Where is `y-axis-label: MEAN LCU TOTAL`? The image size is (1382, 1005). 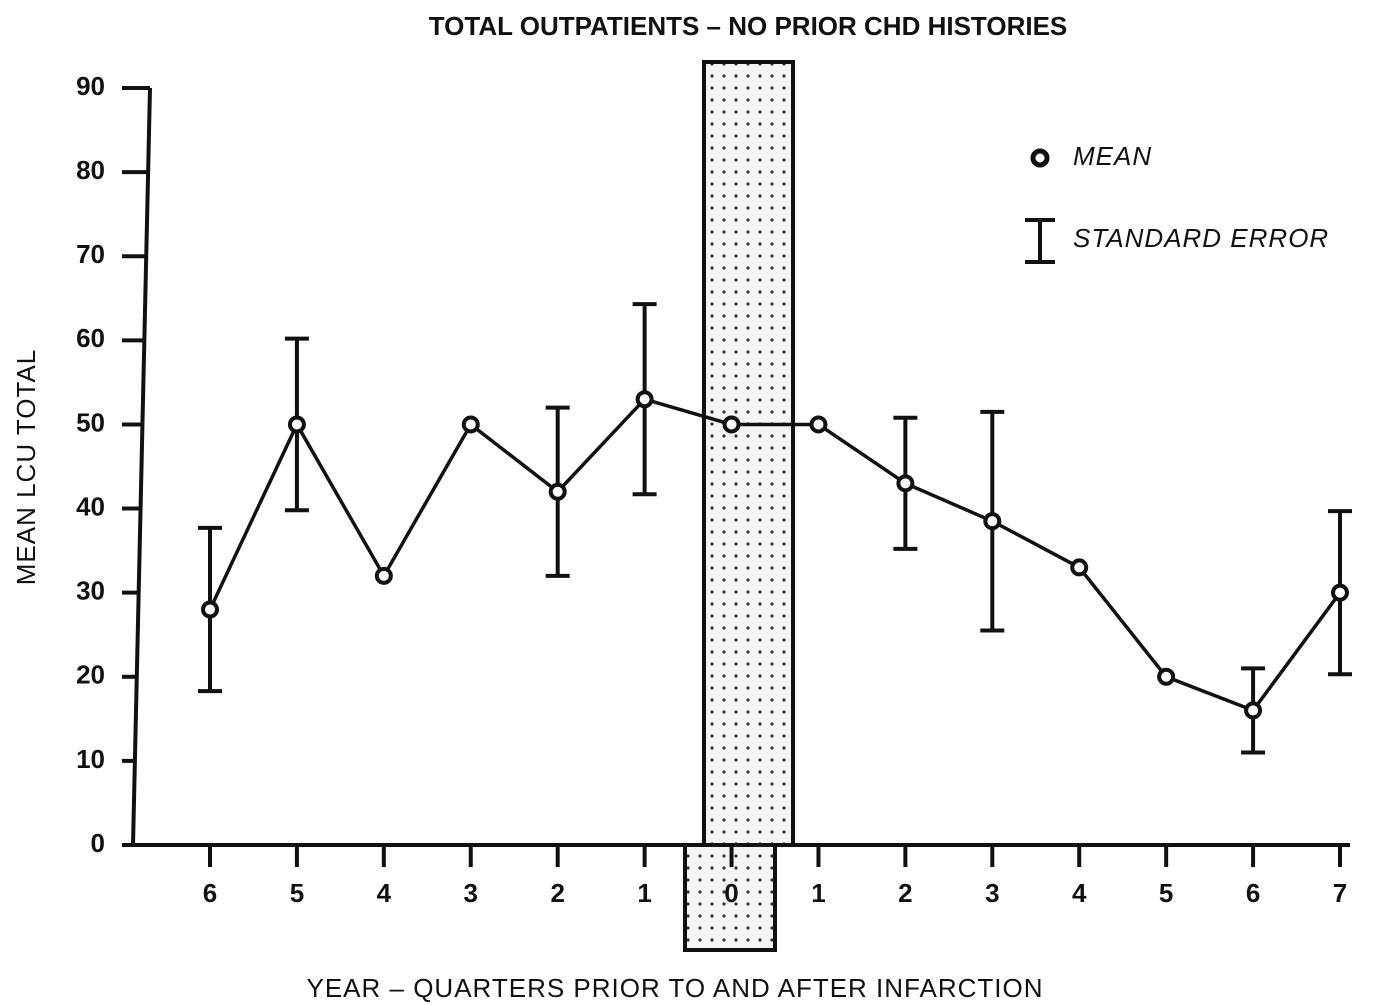 y-axis-label: MEAN LCU TOTAL is located at coordinates (26, 467).